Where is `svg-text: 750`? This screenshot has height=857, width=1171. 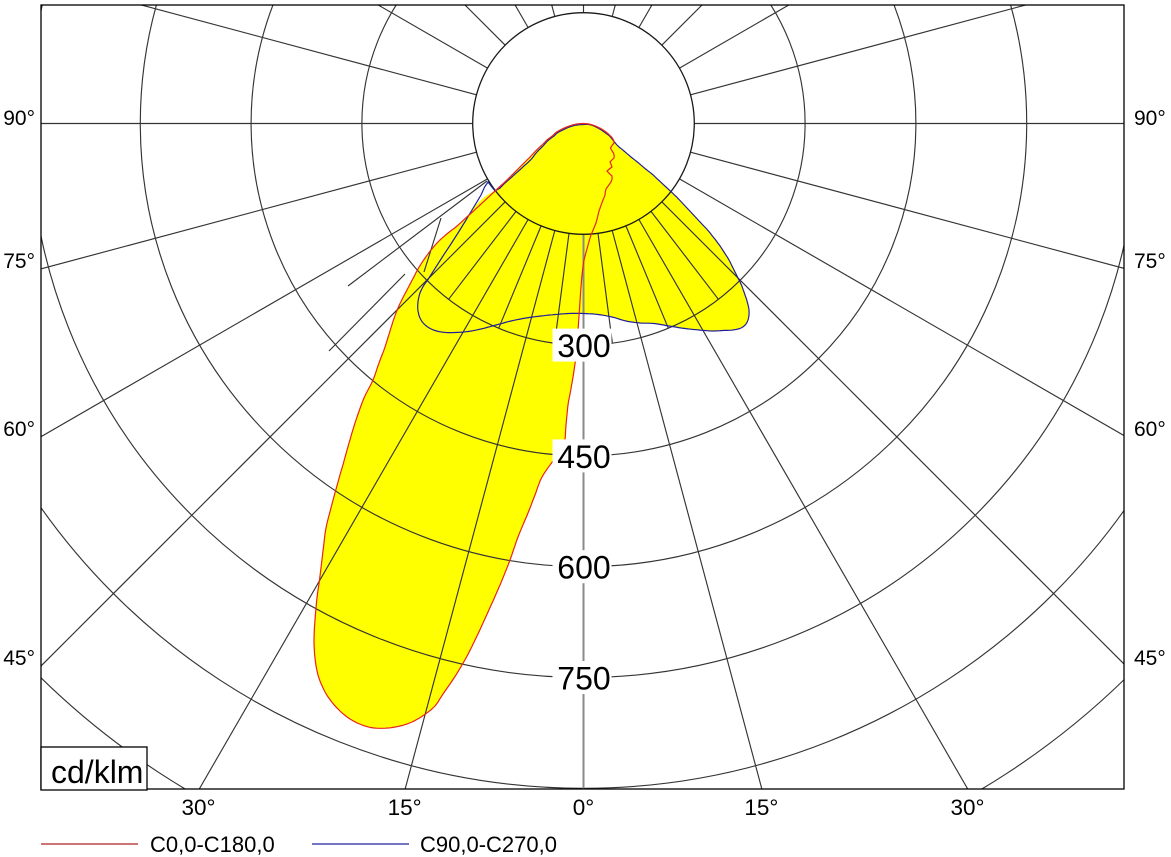
svg-text: 750 is located at coordinates (583, 679).